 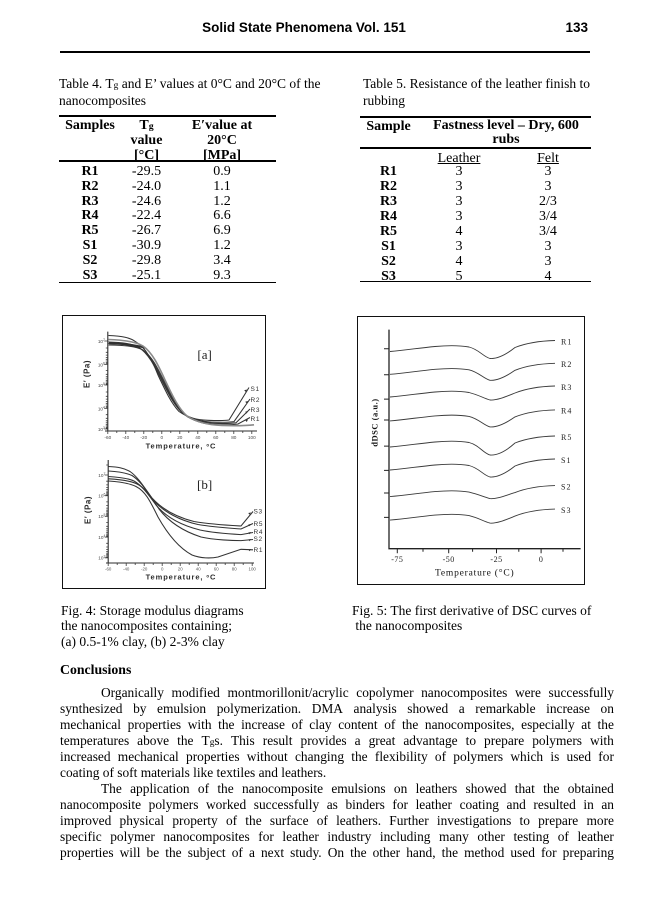 What do you see at coordinates (397, 559) in the screenshot?
I see `svg-text: -75` at bounding box center [397, 559].